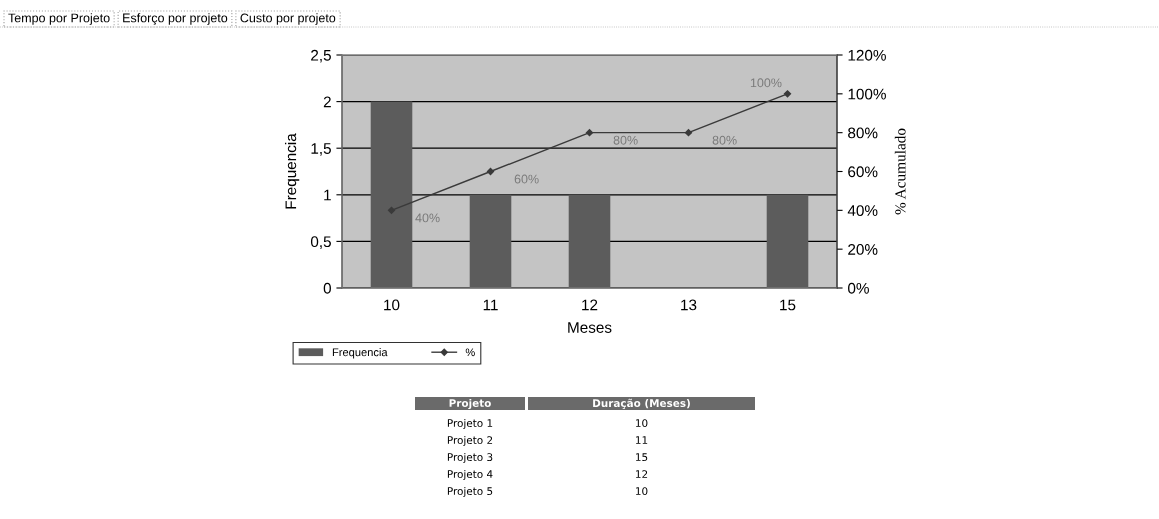 Image resolution: width=1159 pixels, height=519 pixels. Describe the element at coordinates (470, 404) in the screenshot. I see `text: Projeto` at that location.